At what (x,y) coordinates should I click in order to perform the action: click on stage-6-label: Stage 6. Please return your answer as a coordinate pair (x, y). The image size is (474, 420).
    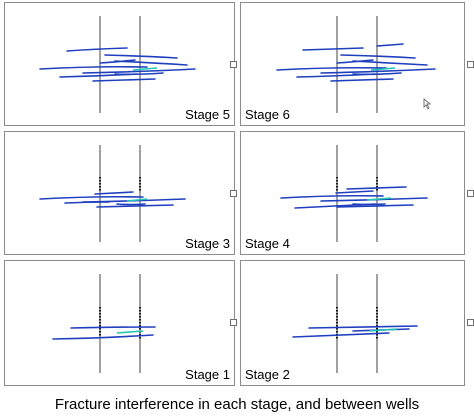
    Looking at the image, I should click on (267, 114).